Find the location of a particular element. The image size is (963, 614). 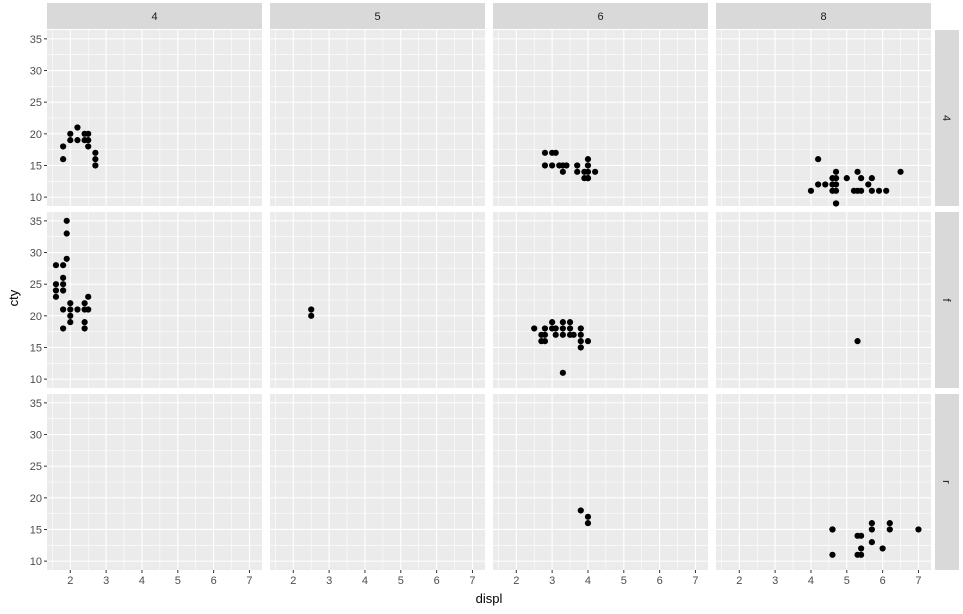

y-axes: 10 15 20 25 30 35 10 15 20 25 30 35 10 15 20 25 30 35 is located at coordinates (38, 301).